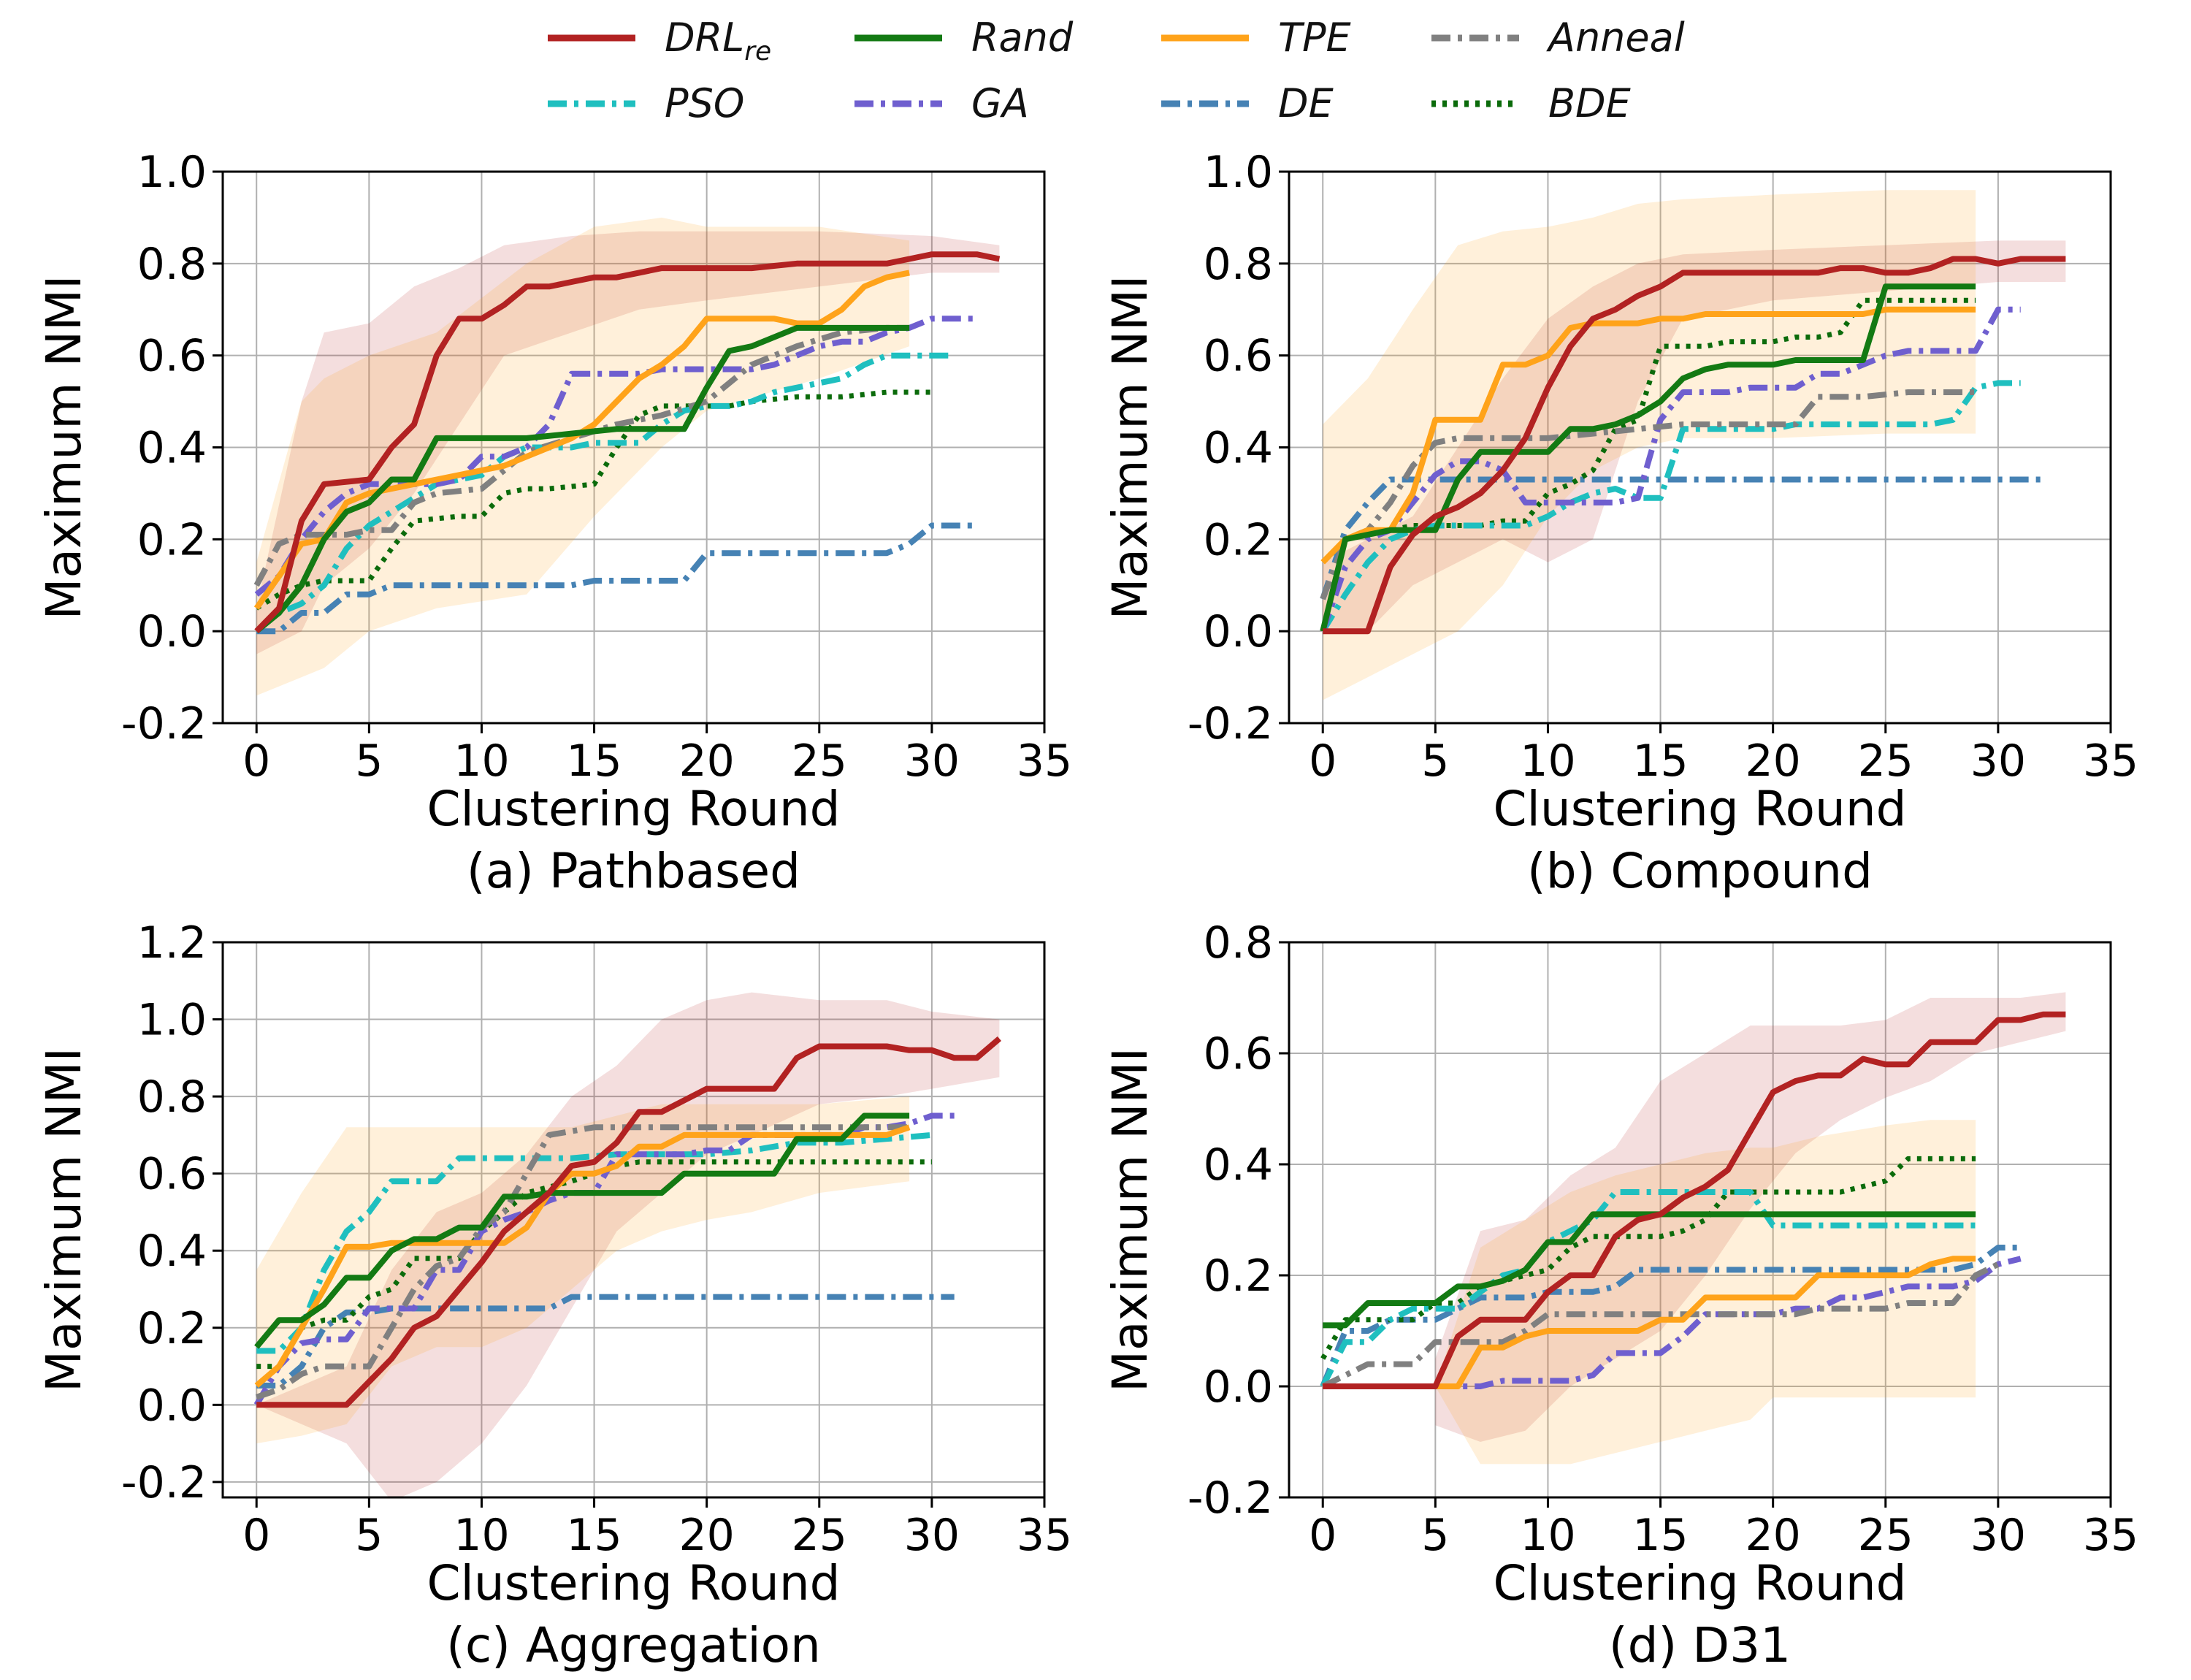  What do you see at coordinates (633, 1645) in the screenshot?
I see `subplot-caption: (c) Aggregation` at bounding box center [633, 1645].